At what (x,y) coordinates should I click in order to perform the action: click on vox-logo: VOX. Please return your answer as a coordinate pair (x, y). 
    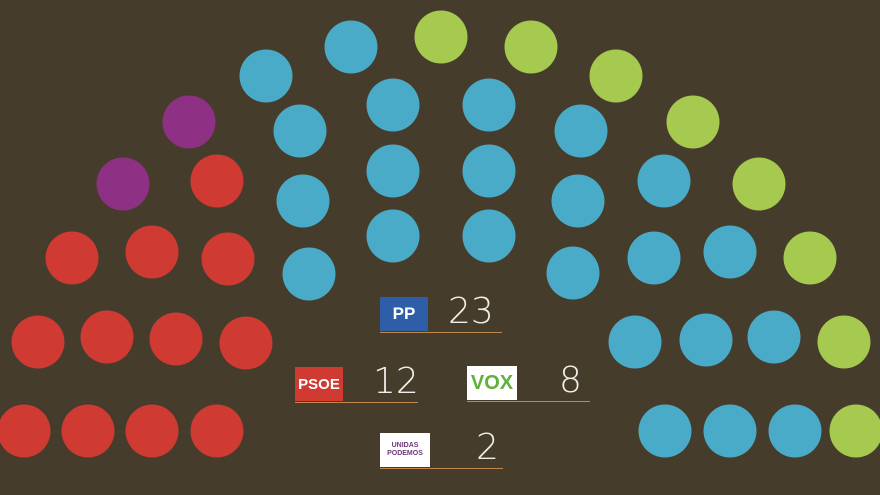
    Looking at the image, I should click on (492, 383).